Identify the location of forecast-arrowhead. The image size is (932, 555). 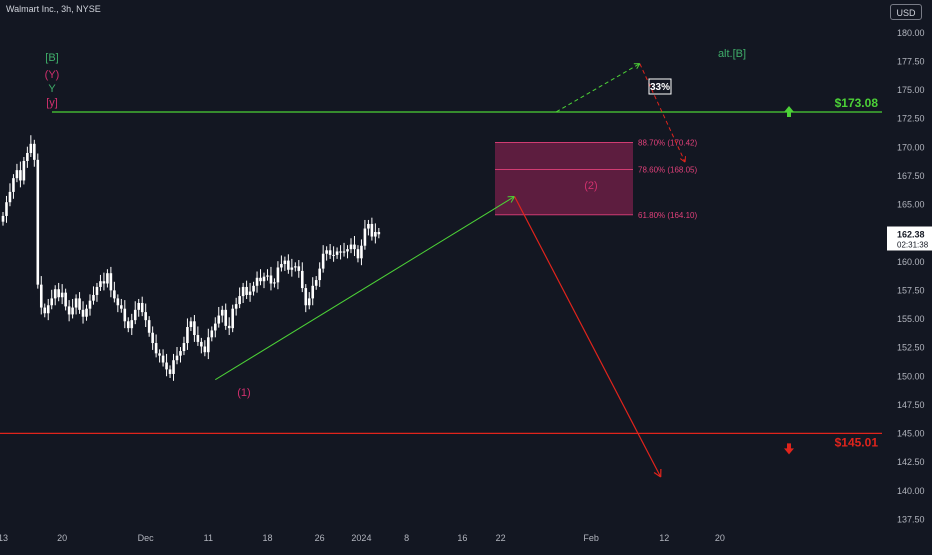
(657, 473).